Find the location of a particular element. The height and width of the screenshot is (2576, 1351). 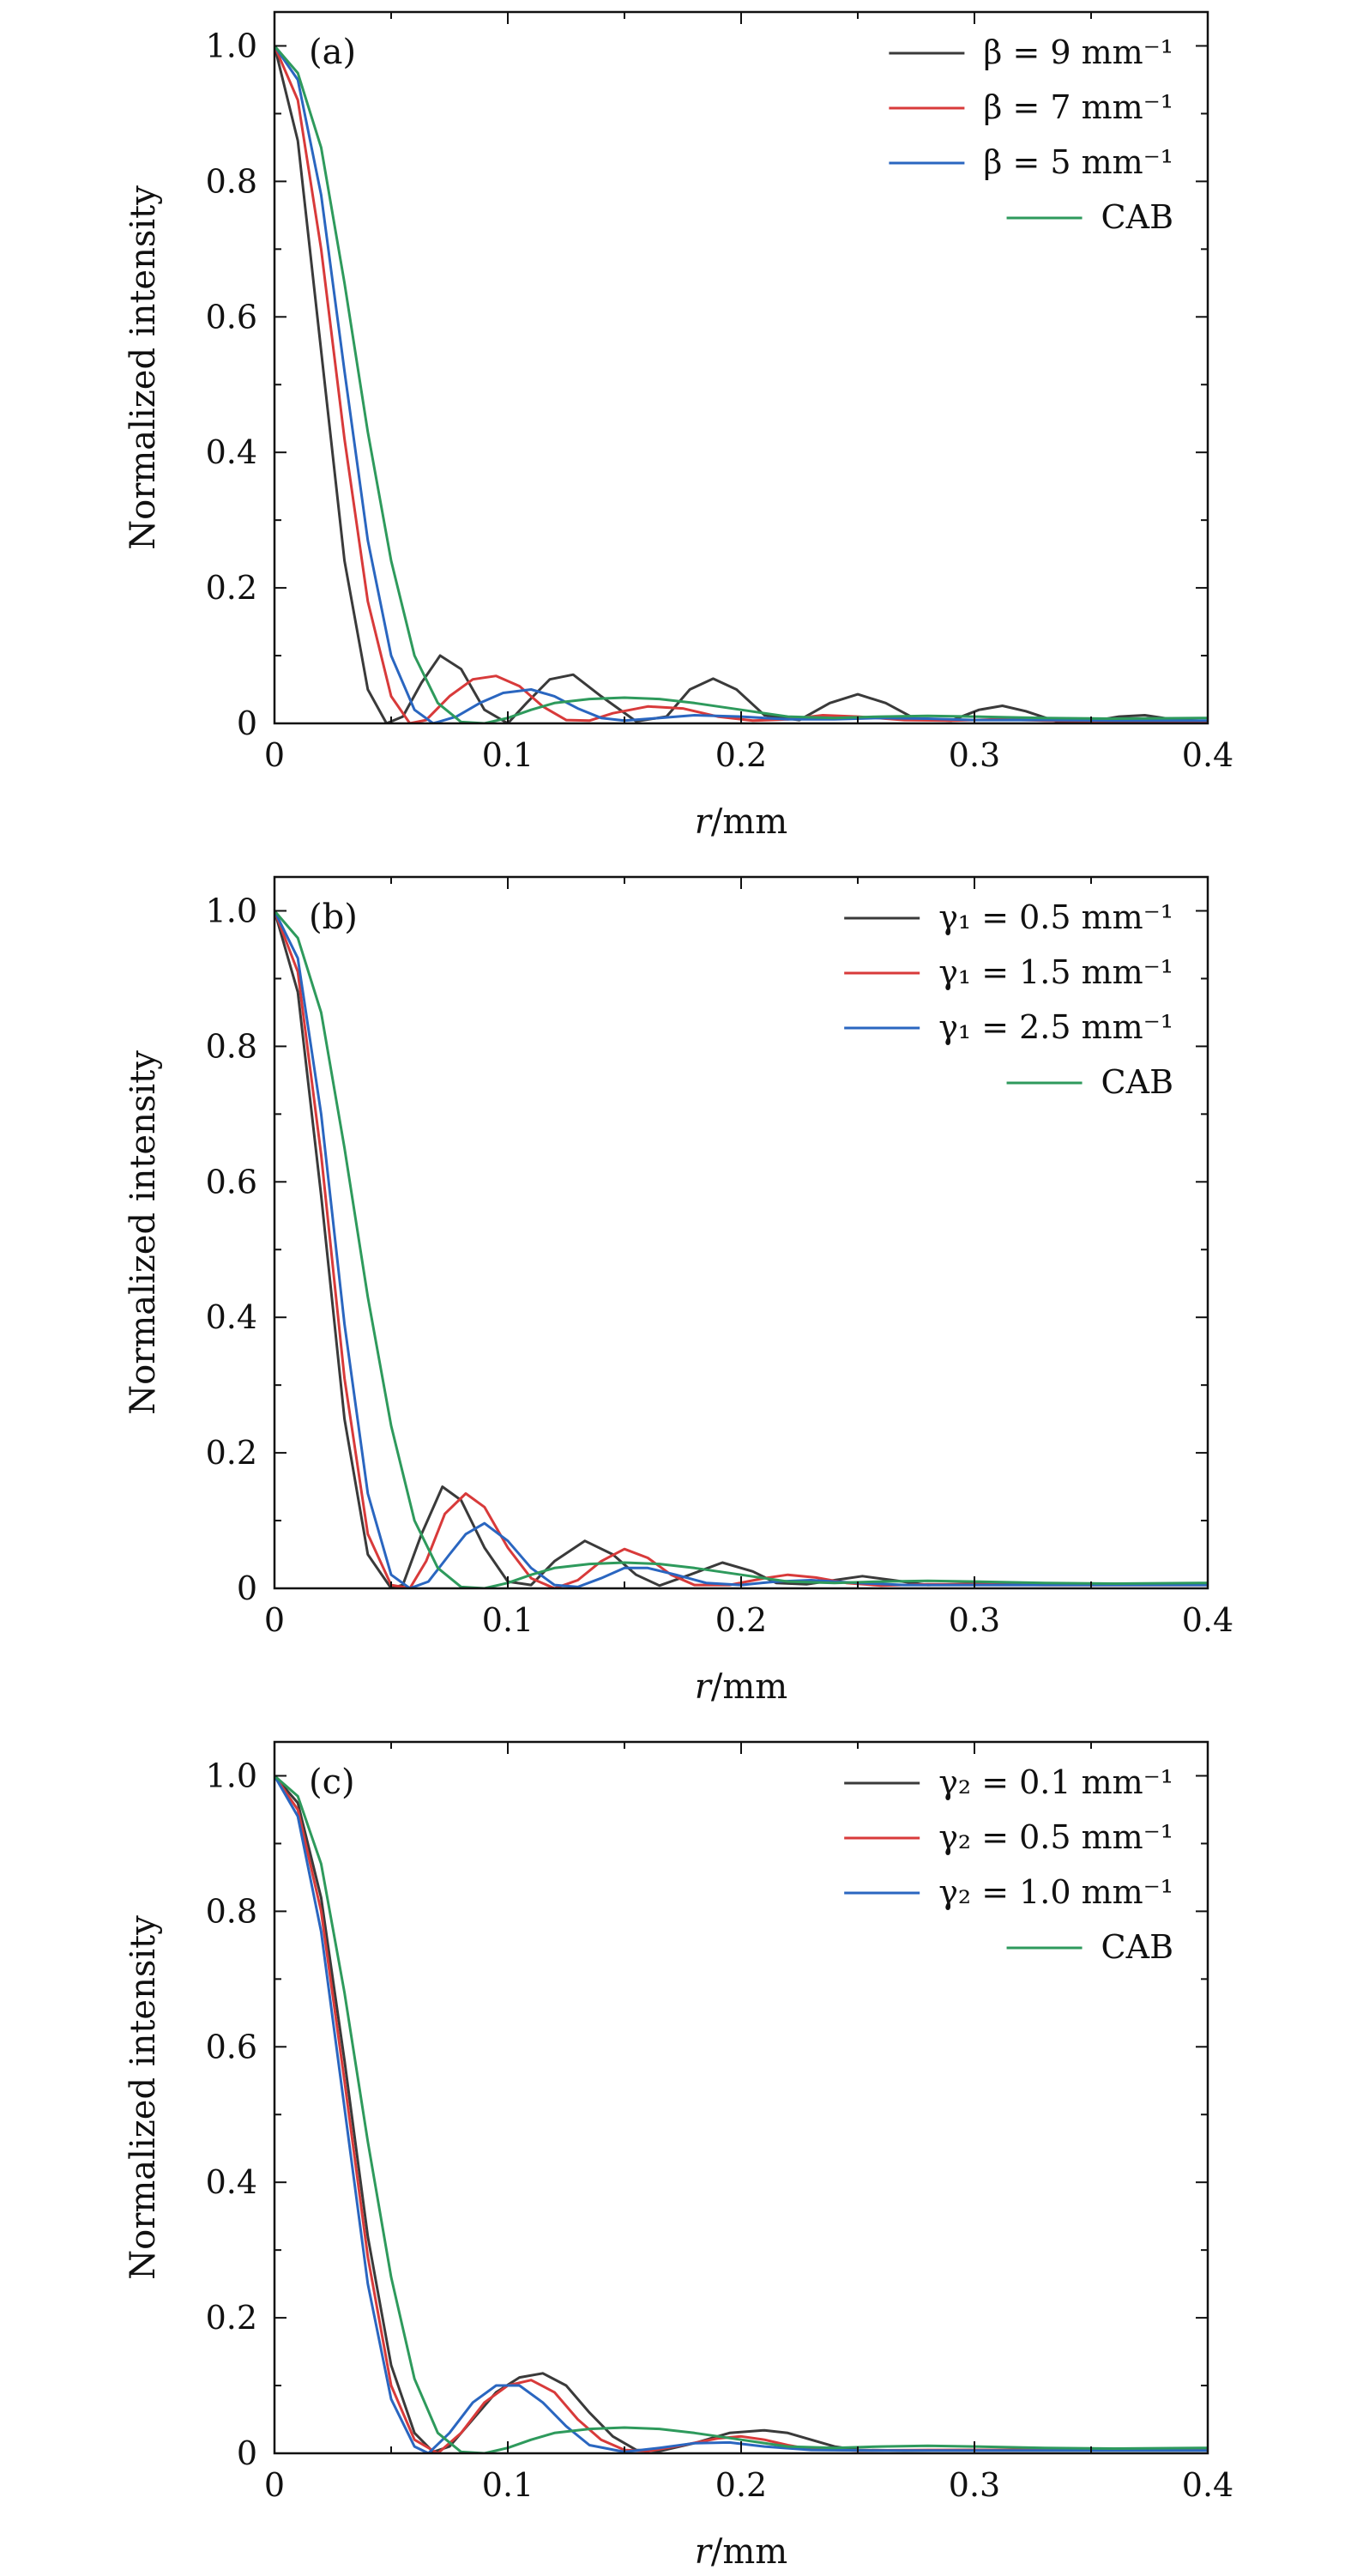

legend-label-1: γ₂ = 0.5 mm⁻¹ is located at coordinates (1055, 1837).